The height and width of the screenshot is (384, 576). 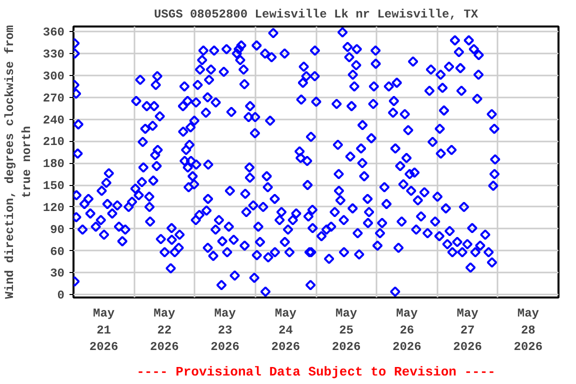 What do you see at coordinates (57, 251) in the screenshot?
I see `y-tick-label: 60` at bounding box center [57, 251].